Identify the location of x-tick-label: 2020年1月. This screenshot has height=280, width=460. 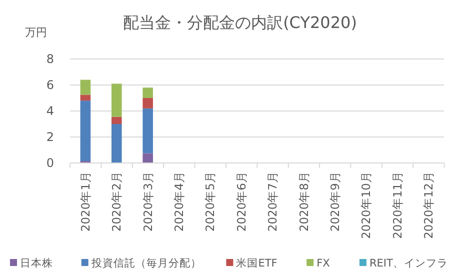
(85, 201).